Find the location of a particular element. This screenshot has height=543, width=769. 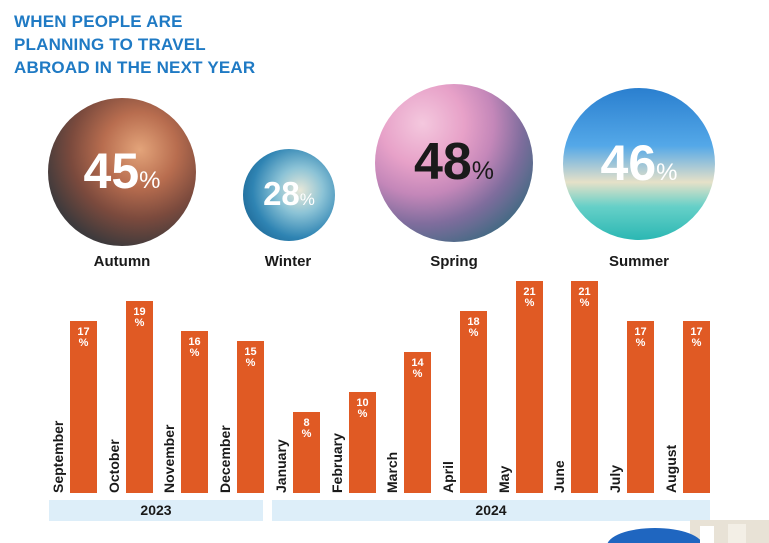

spring-photo-circle: 48% is located at coordinates (454, 163).